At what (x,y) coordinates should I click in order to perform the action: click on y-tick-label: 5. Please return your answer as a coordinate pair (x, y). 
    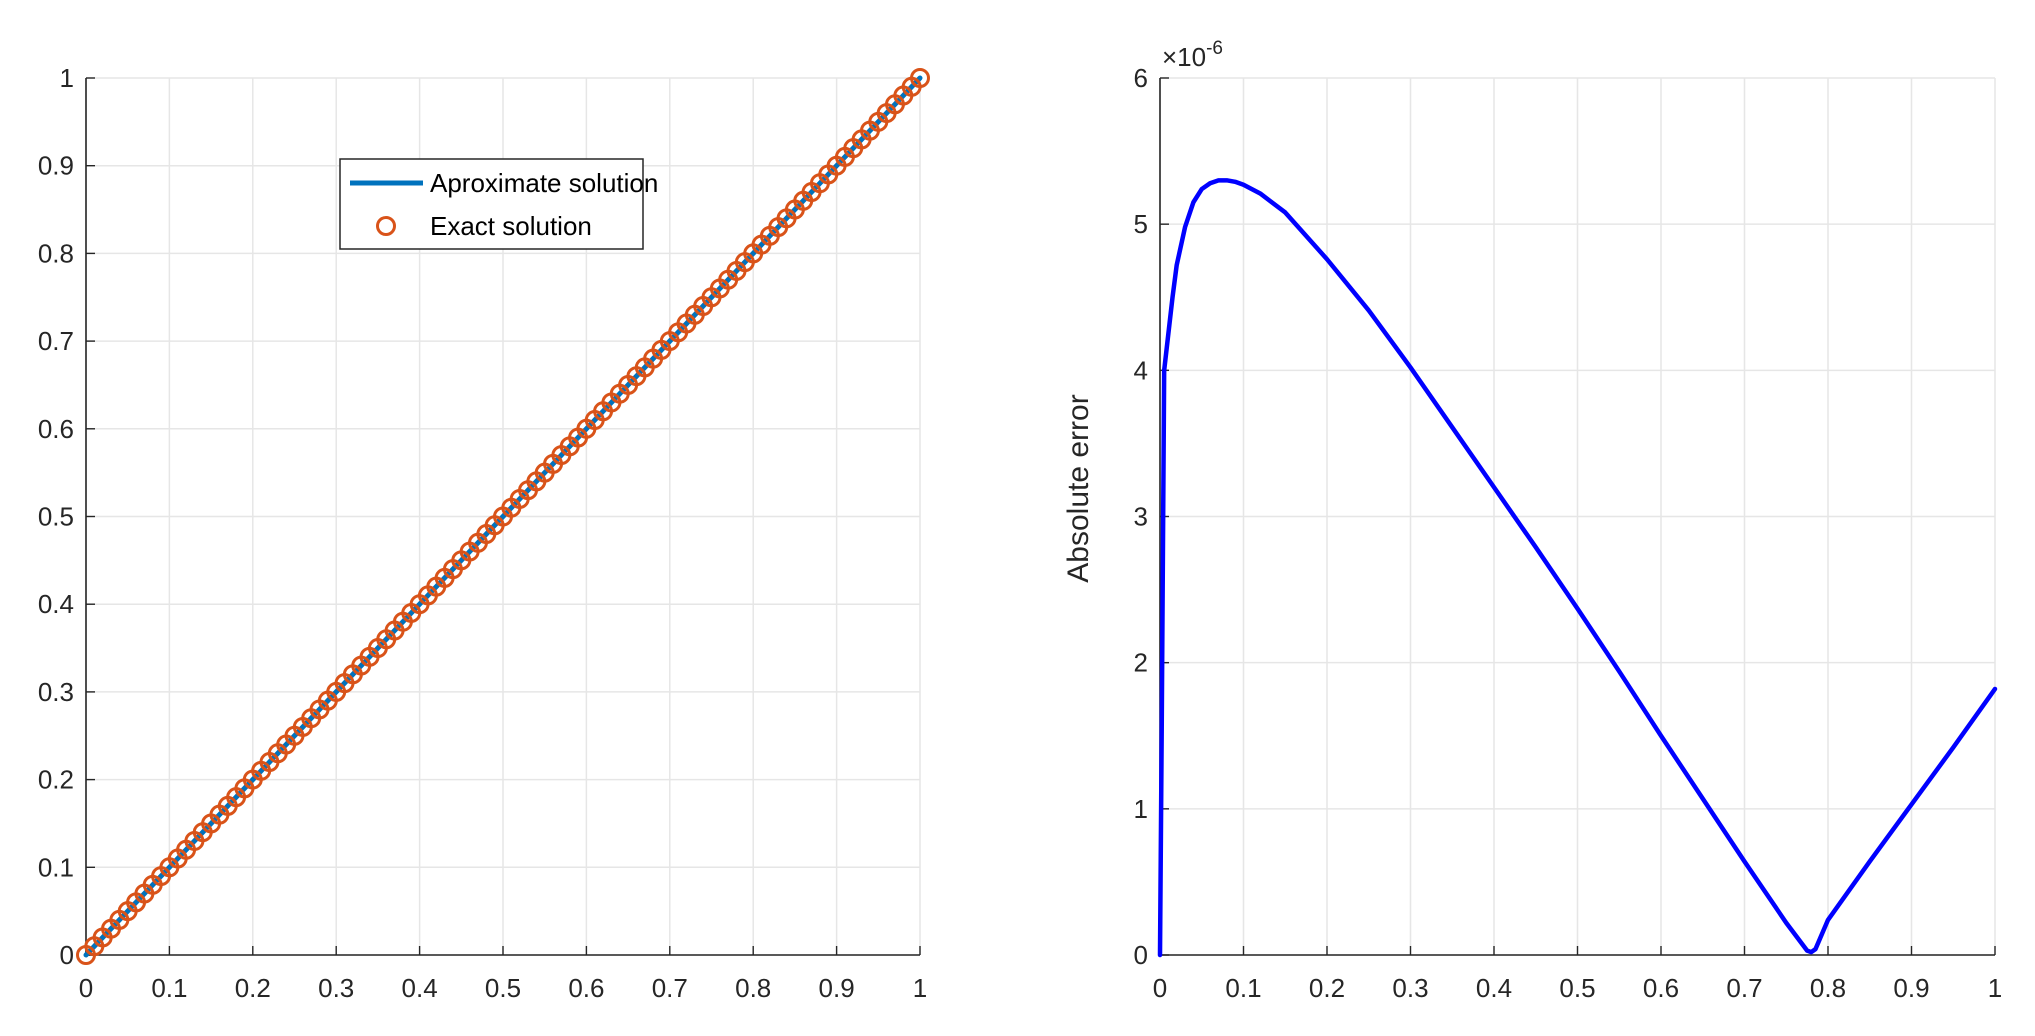
    Looking at the image, I should click on (1141, 224).